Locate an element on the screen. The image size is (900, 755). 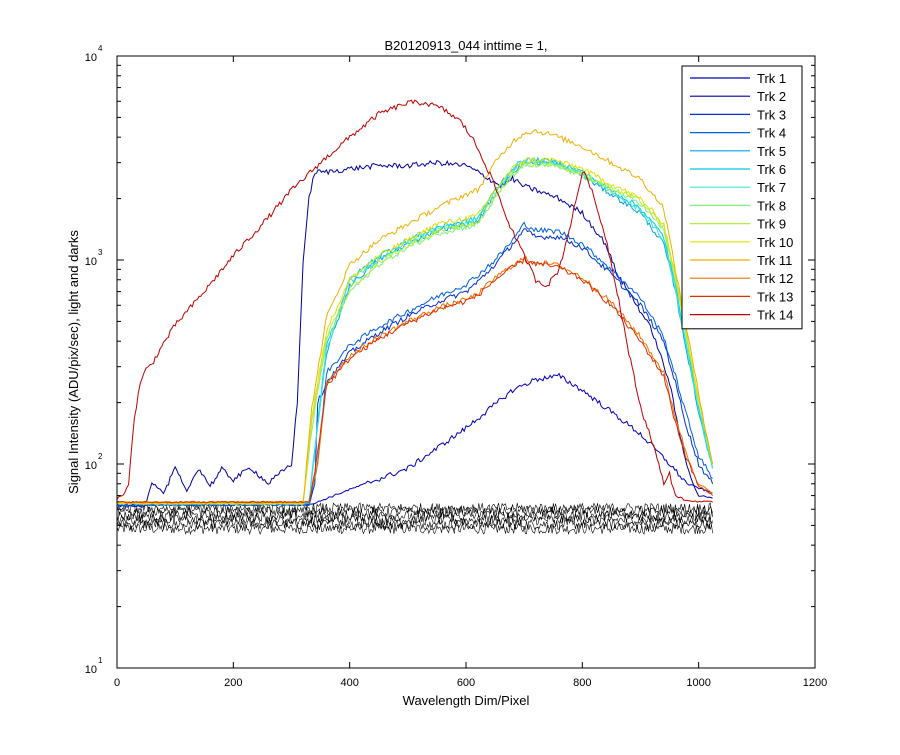
legend-label: Trk 6 is located at coordinates (771, 169).